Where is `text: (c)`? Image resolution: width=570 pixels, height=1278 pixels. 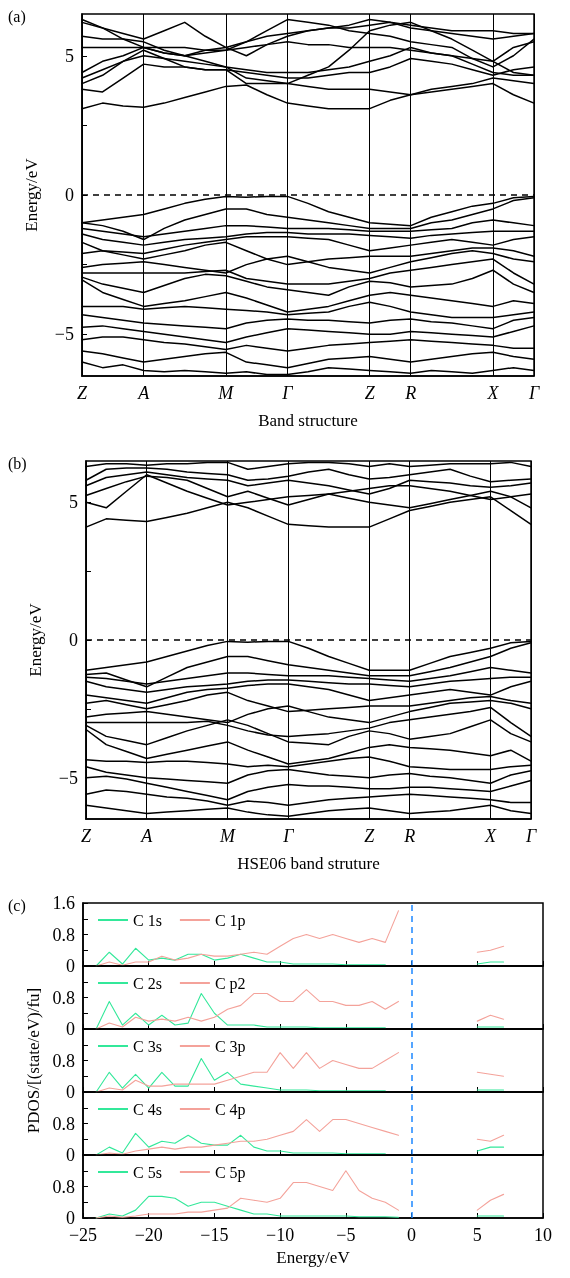 text: (c) is located at coordinates (17, 905).